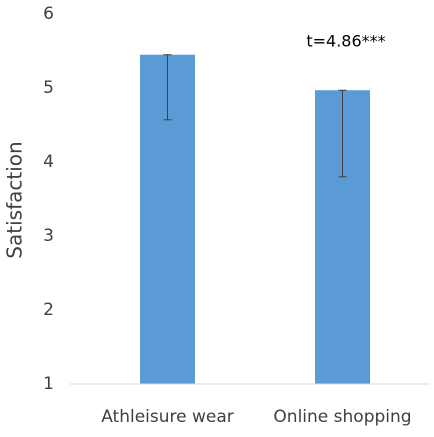  What do you see at coordinates (48, 88) in the screenshot?
I see `y-tick-label: 5` at bounding box center [48, 88].